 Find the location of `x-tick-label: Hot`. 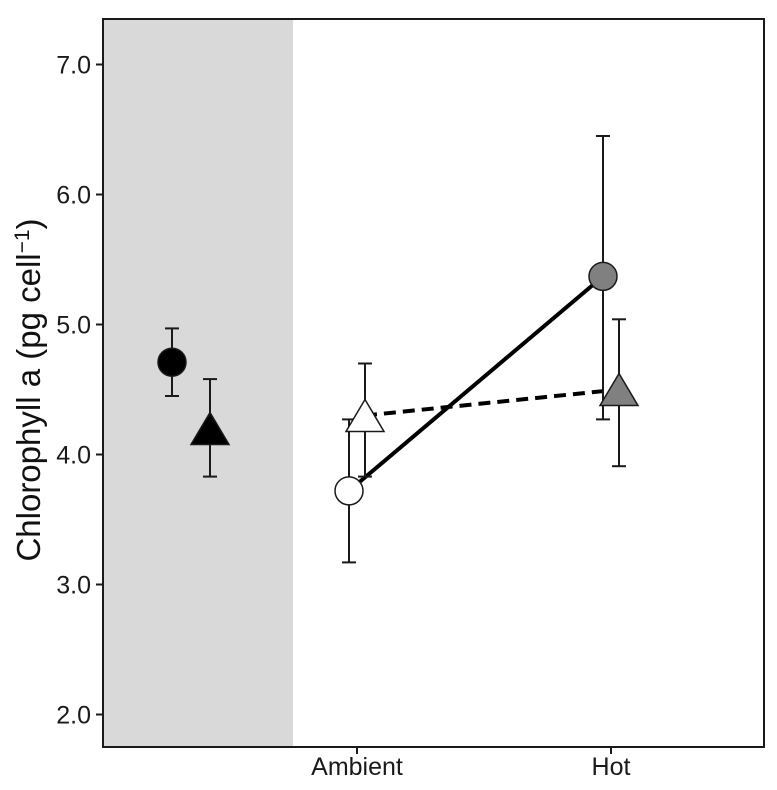

x-tick-label: Hot is located at coordinates (611, 767).